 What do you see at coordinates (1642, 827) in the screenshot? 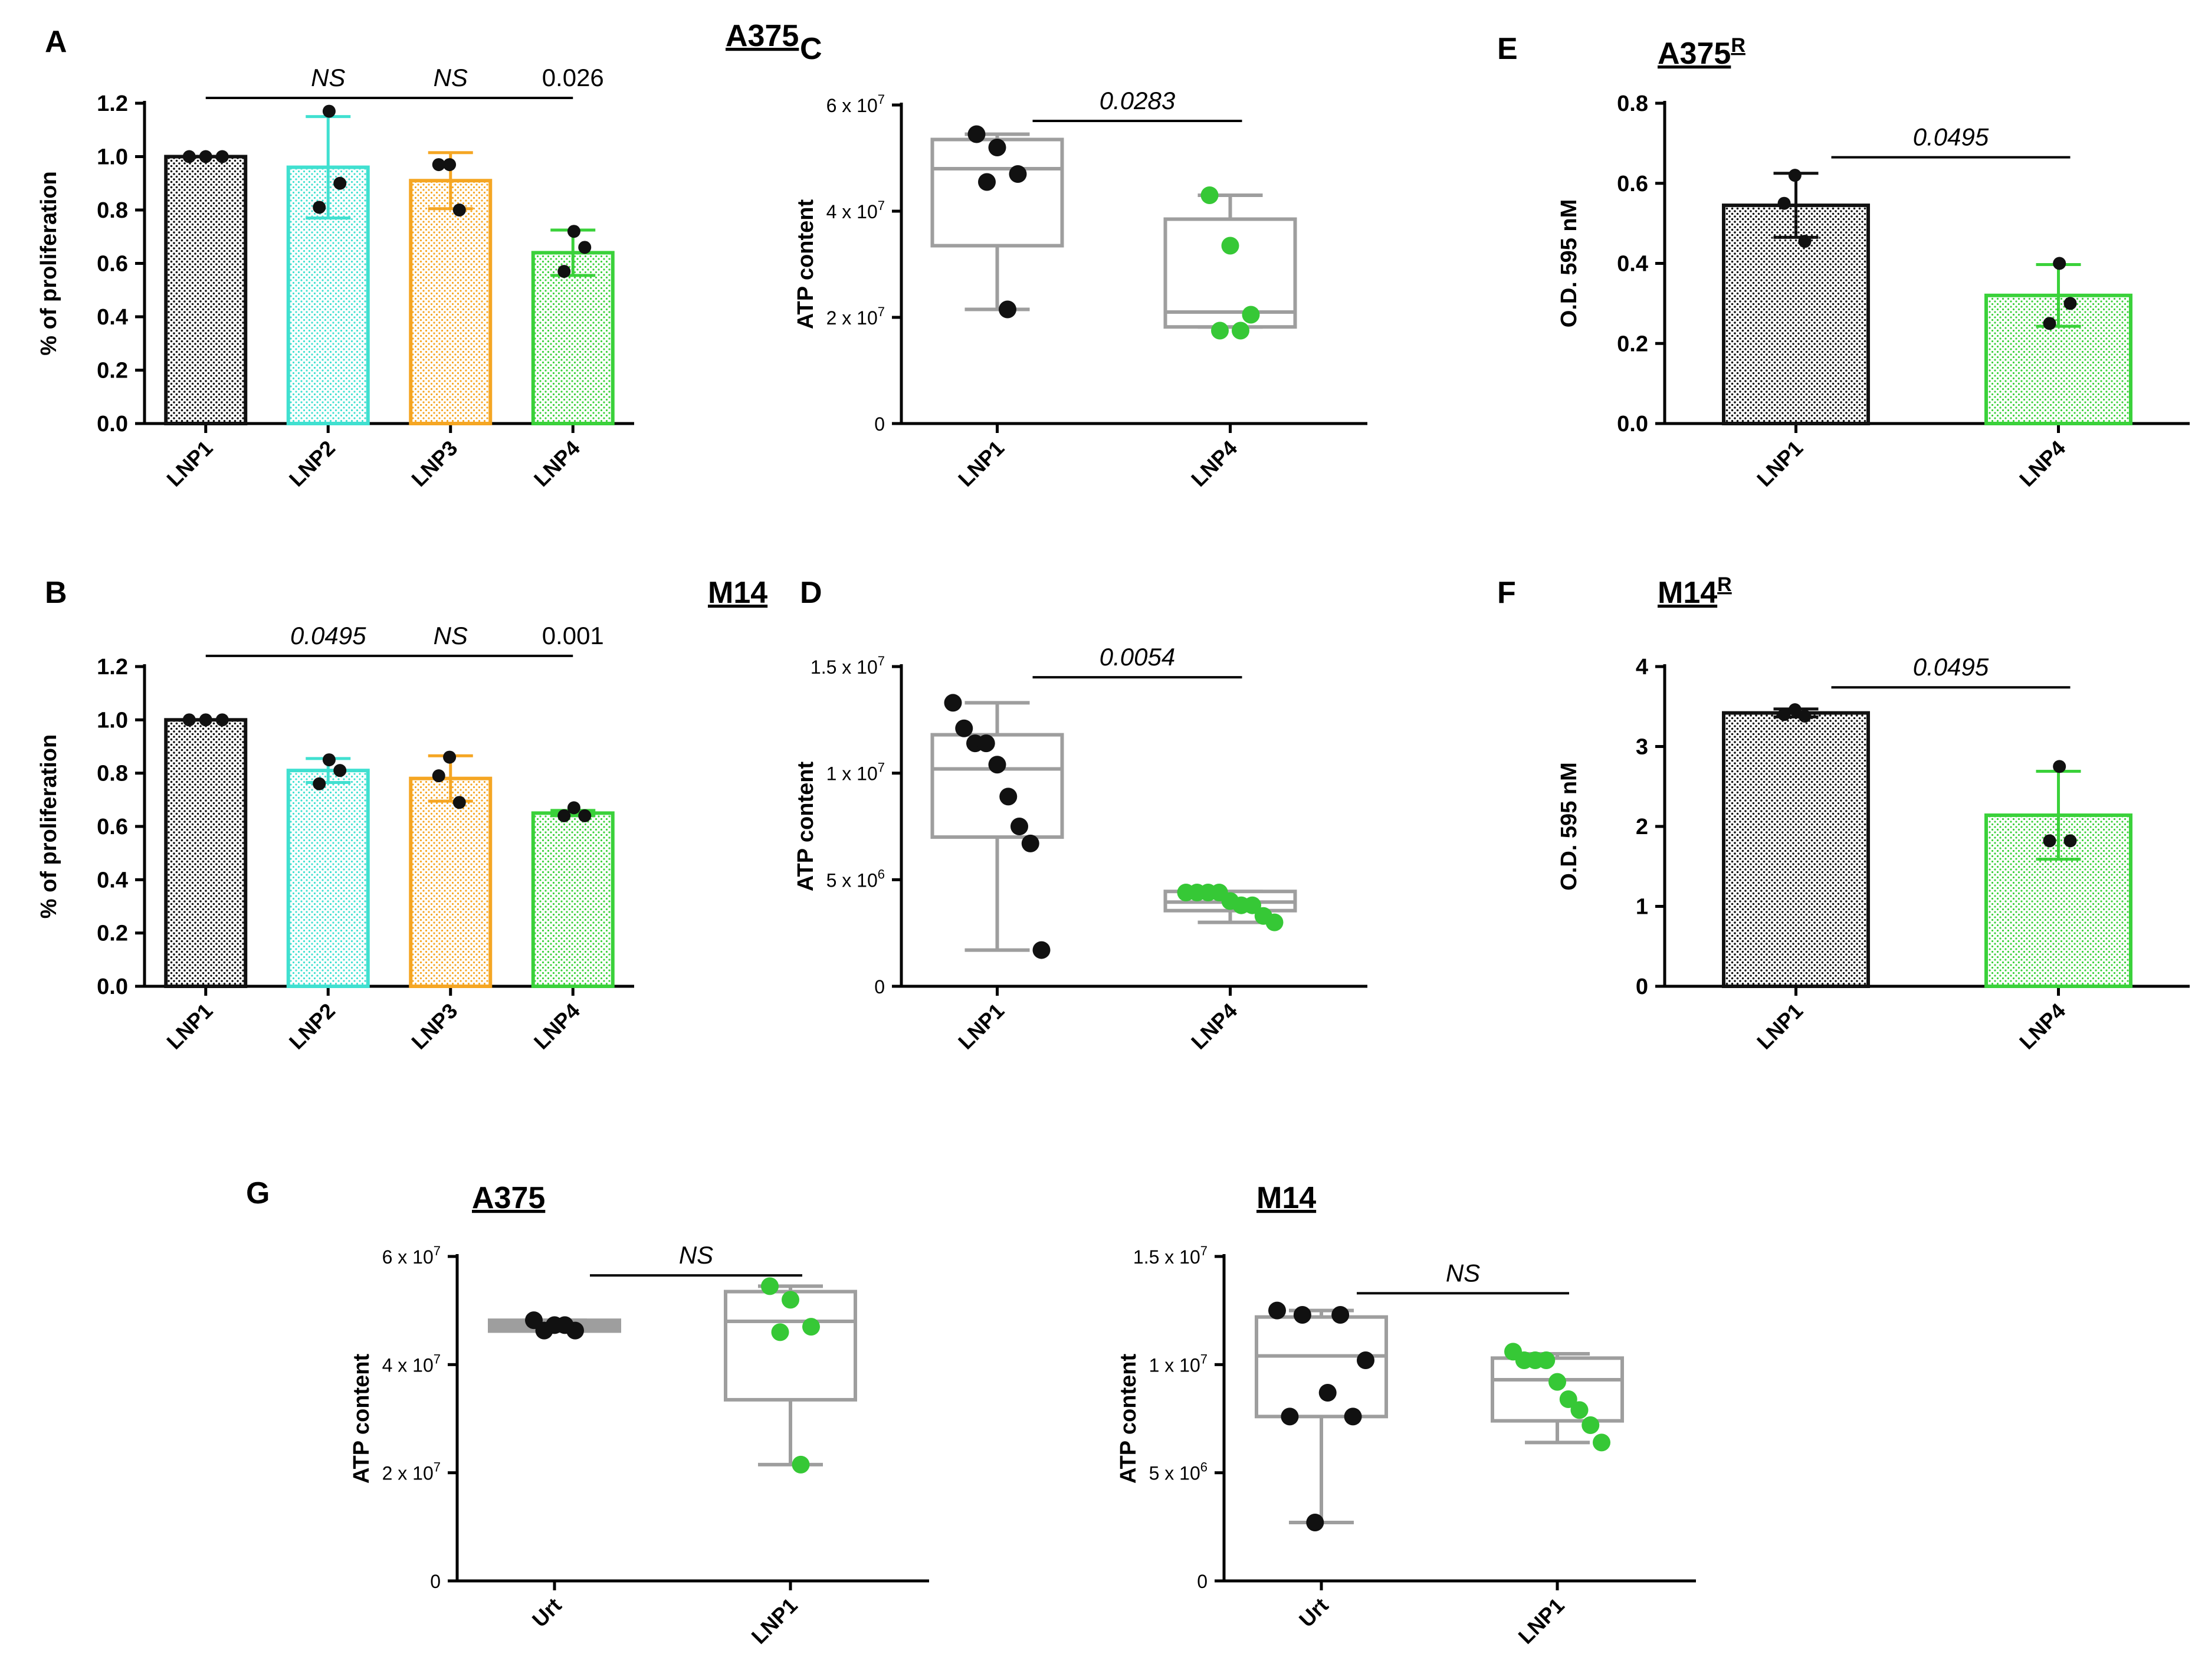
I see `y-tick-label: 2` at bounding box center [1642, 827].